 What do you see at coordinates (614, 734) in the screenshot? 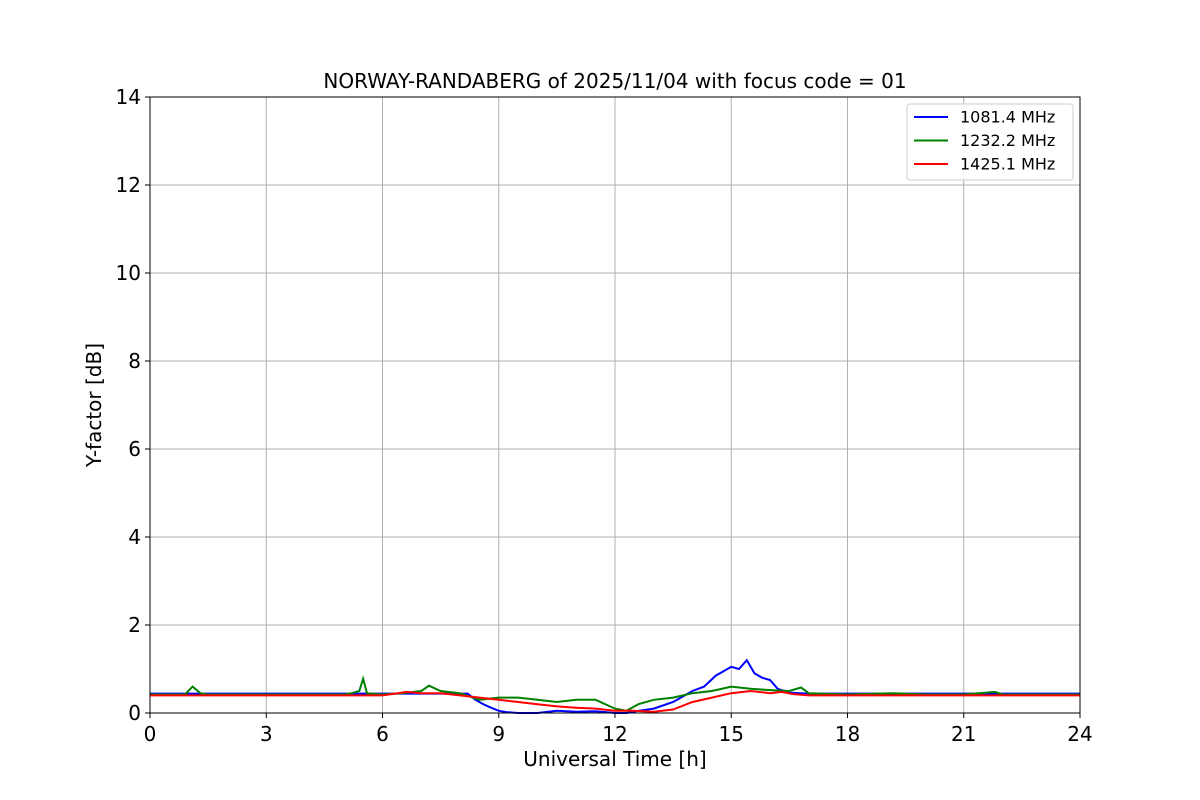
I see `x-tick-label: 12` at bounding box center [614, 734].